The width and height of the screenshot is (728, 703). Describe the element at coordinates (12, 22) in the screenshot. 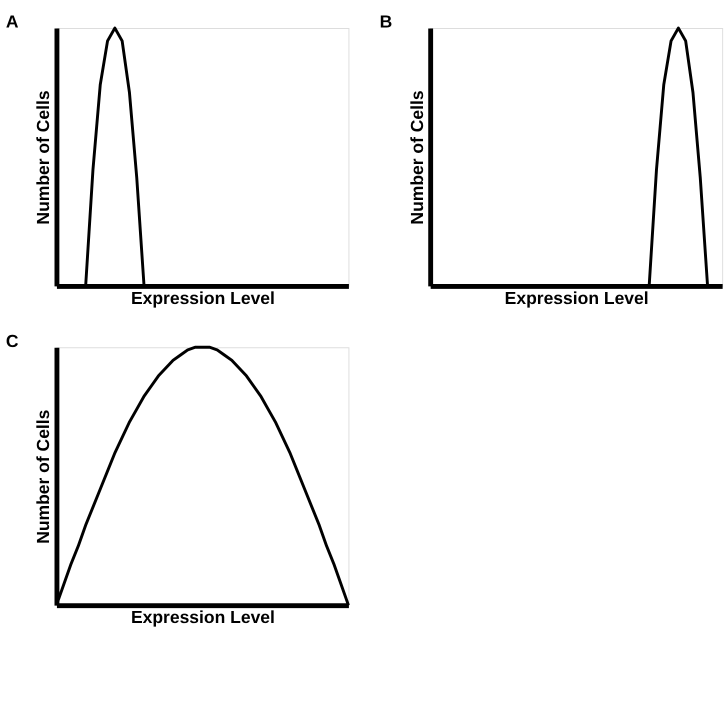

I see `chart-title: A` at that location.